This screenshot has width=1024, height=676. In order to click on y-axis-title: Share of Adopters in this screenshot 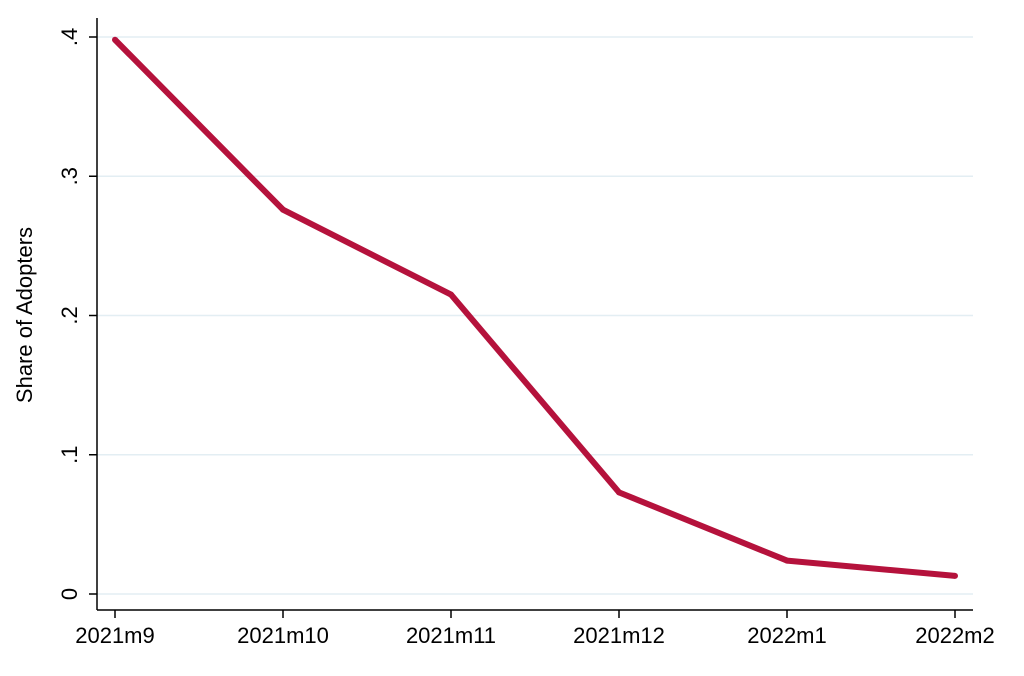, I will do `click(24, 315)`.